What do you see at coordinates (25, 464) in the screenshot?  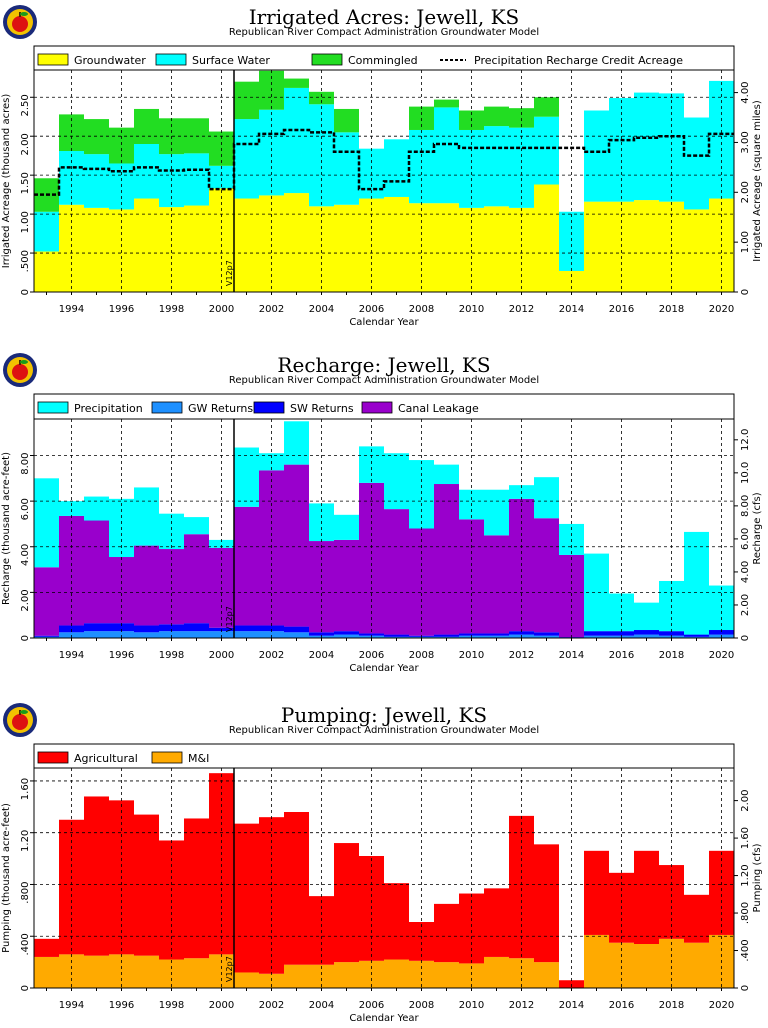 I see `y-tick-label: 8.00` at bounding box center [25, 464].